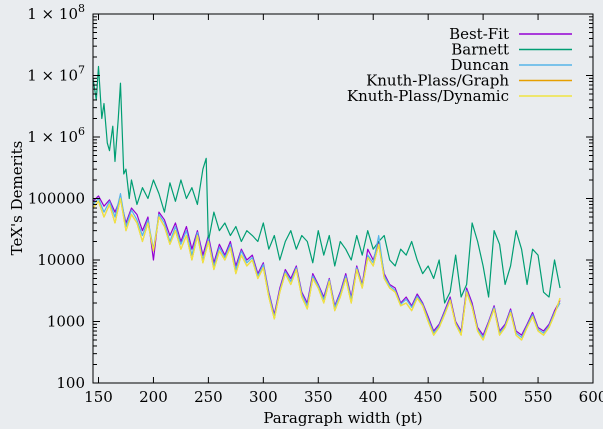 This screenshot has width=603, height=429. What do you see at coordinates (483, 397) in the screenshot?
I see `x-tick-label: 500` at bounding box center [483, 397].